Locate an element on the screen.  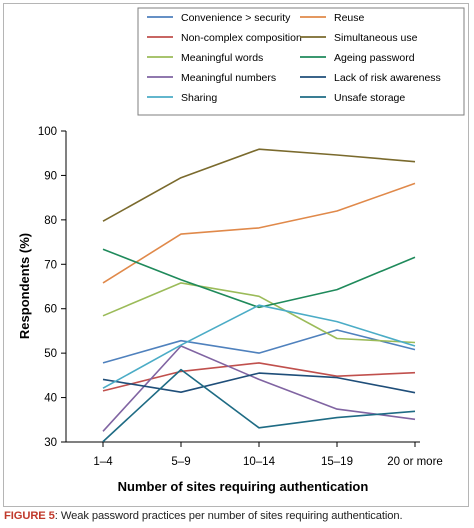
legend-label: Ageing password is located at coordinates (374, 58).